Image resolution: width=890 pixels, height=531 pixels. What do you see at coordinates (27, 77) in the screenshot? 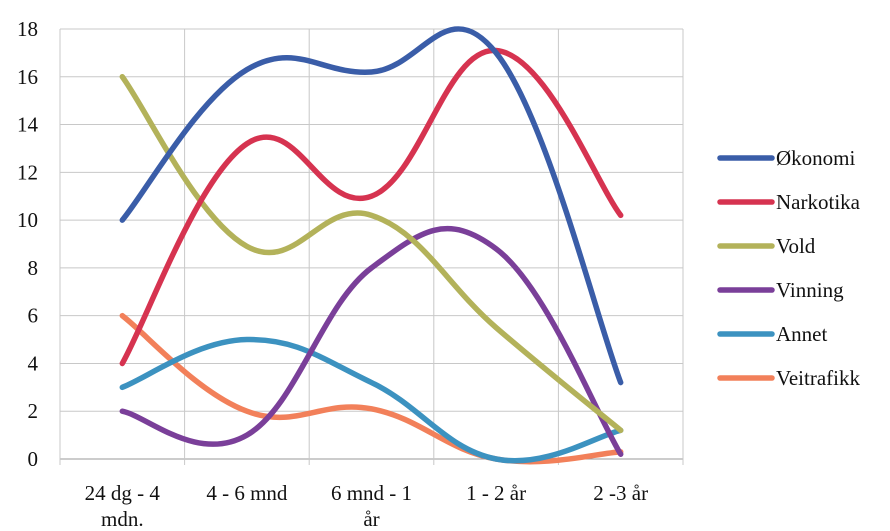
I see `y-tick-label: 16` at bounding box center [27, 77].